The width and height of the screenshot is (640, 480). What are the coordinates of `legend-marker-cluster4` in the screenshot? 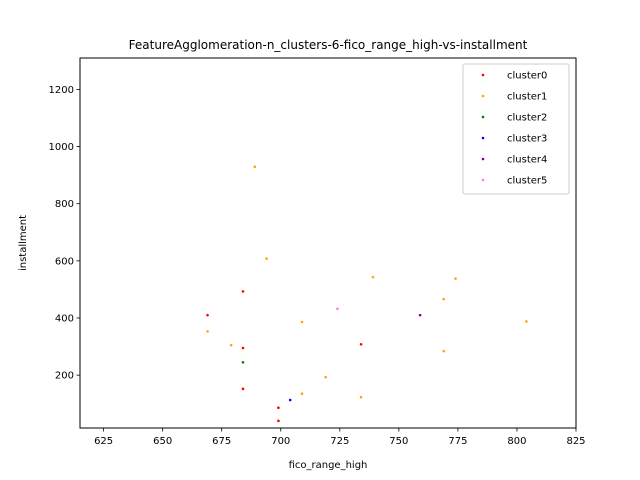 It's located at (483, 159).